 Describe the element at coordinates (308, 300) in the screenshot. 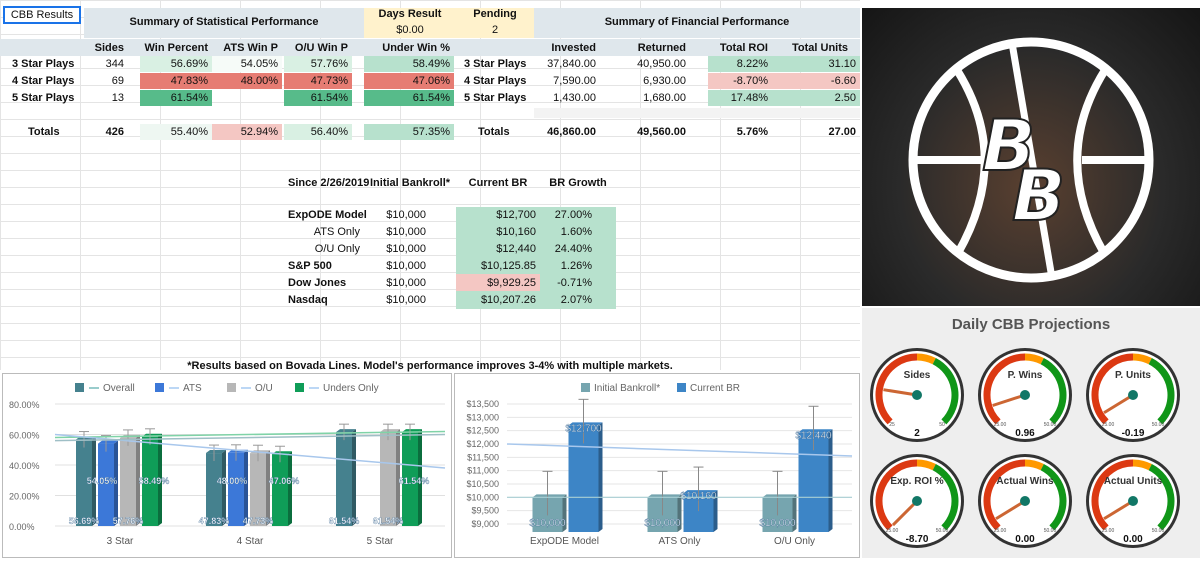

I see `br-label: Nasdaq` at that location.